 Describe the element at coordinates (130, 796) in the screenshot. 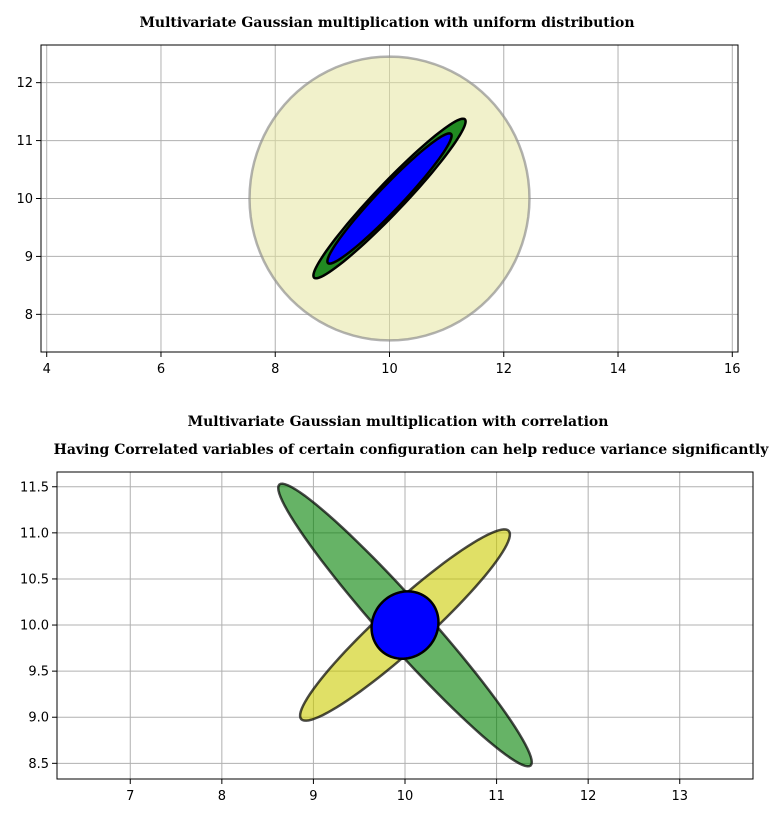

I see `x-tick-label: 7` at that location.